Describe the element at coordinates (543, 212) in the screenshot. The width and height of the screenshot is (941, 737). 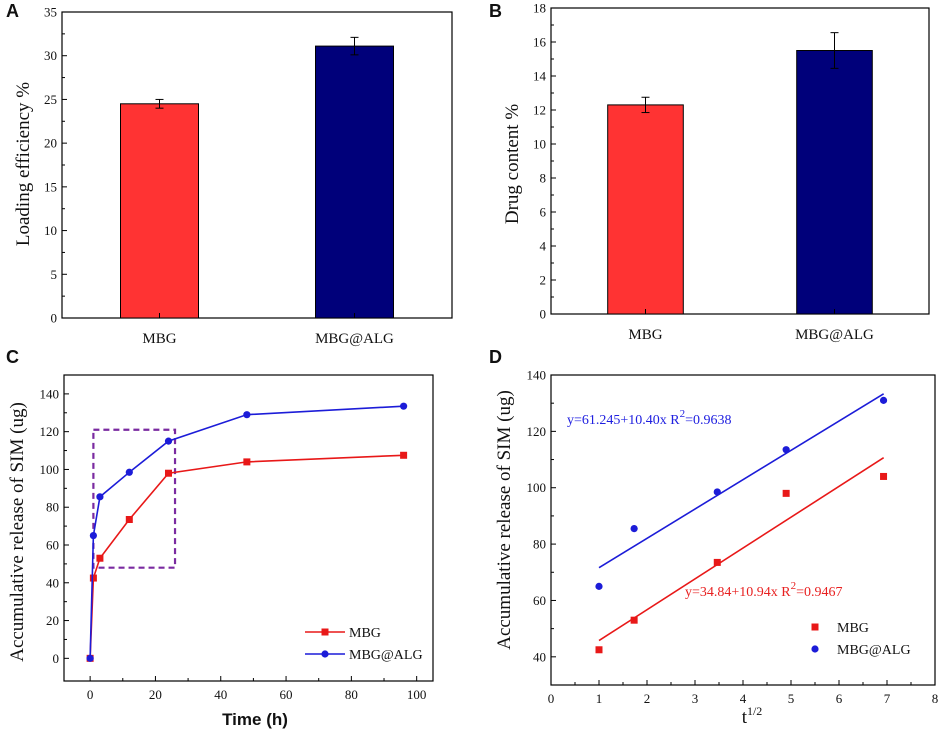
I see `panel-b-ytick-label: 6` at that location.